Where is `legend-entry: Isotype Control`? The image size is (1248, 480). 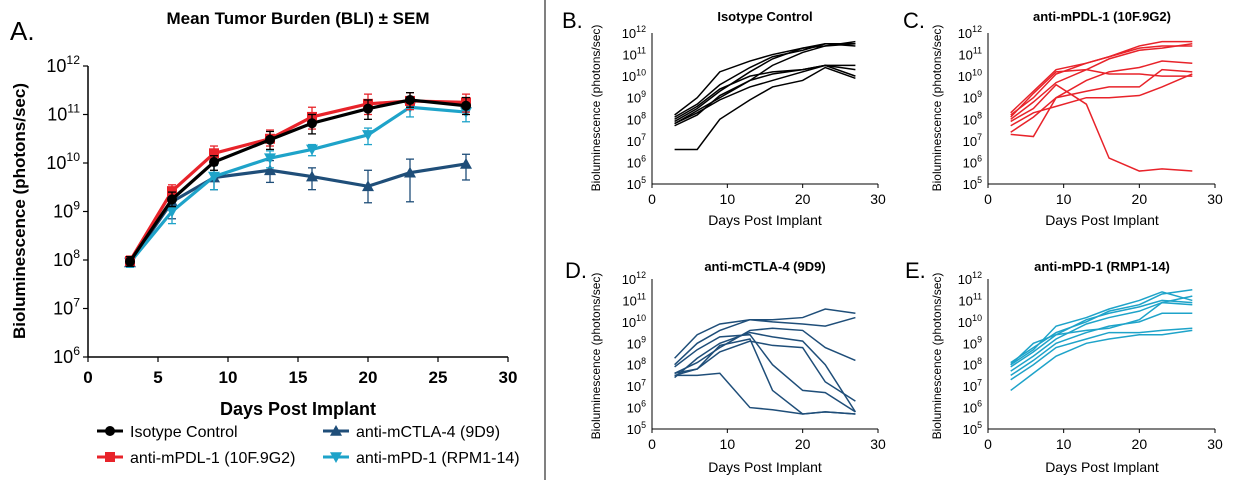
legend-entry: Isotype Control is located at coordinates (167, 432).